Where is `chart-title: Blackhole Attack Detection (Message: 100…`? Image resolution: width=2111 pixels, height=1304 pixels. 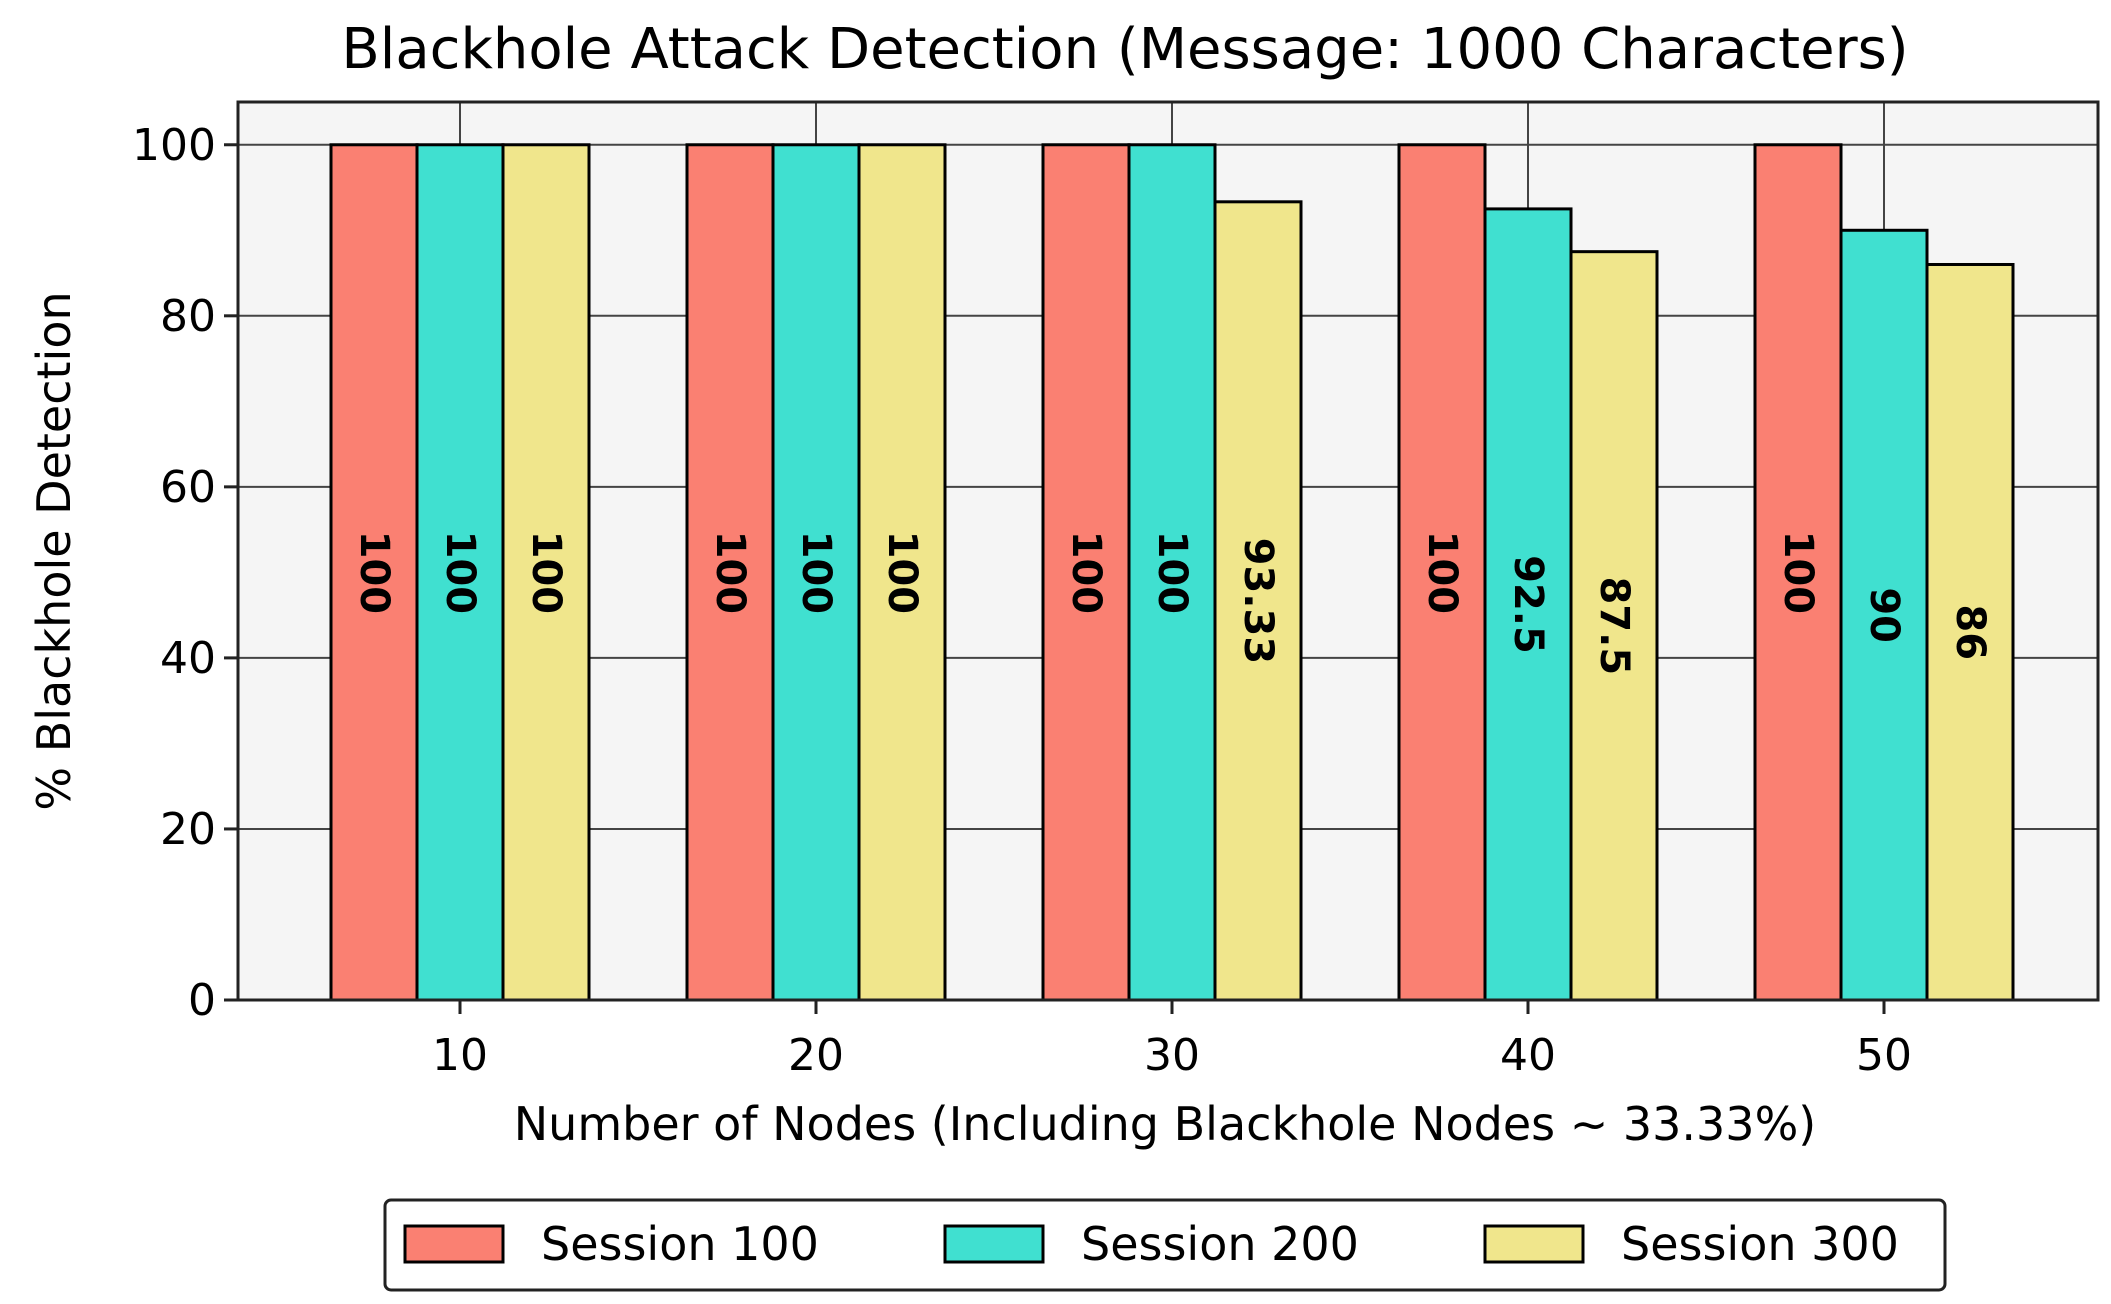 chart-title: Blackhole Attack Detection (Message: 100… is located at coordinates (1124, 49).